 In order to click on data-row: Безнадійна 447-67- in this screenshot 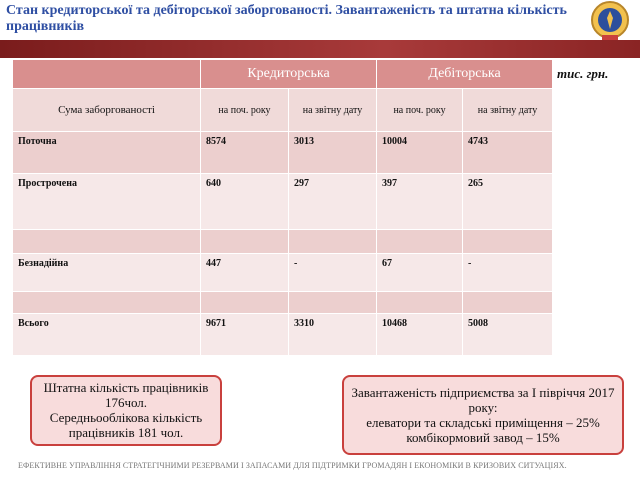, I will do `click(283, 272)`.